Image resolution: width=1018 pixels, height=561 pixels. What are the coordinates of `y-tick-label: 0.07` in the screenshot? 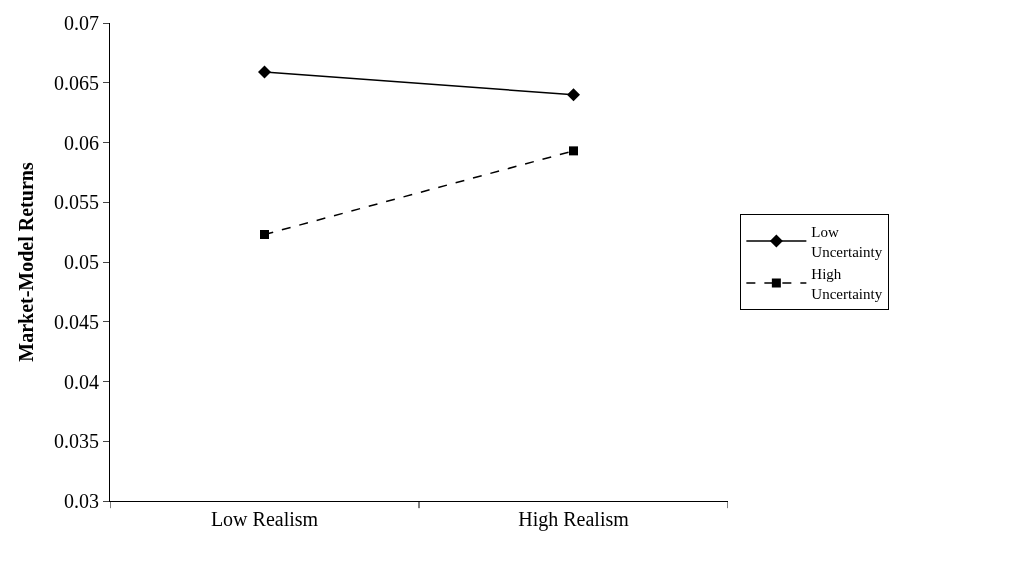 It's located at (81, 23).